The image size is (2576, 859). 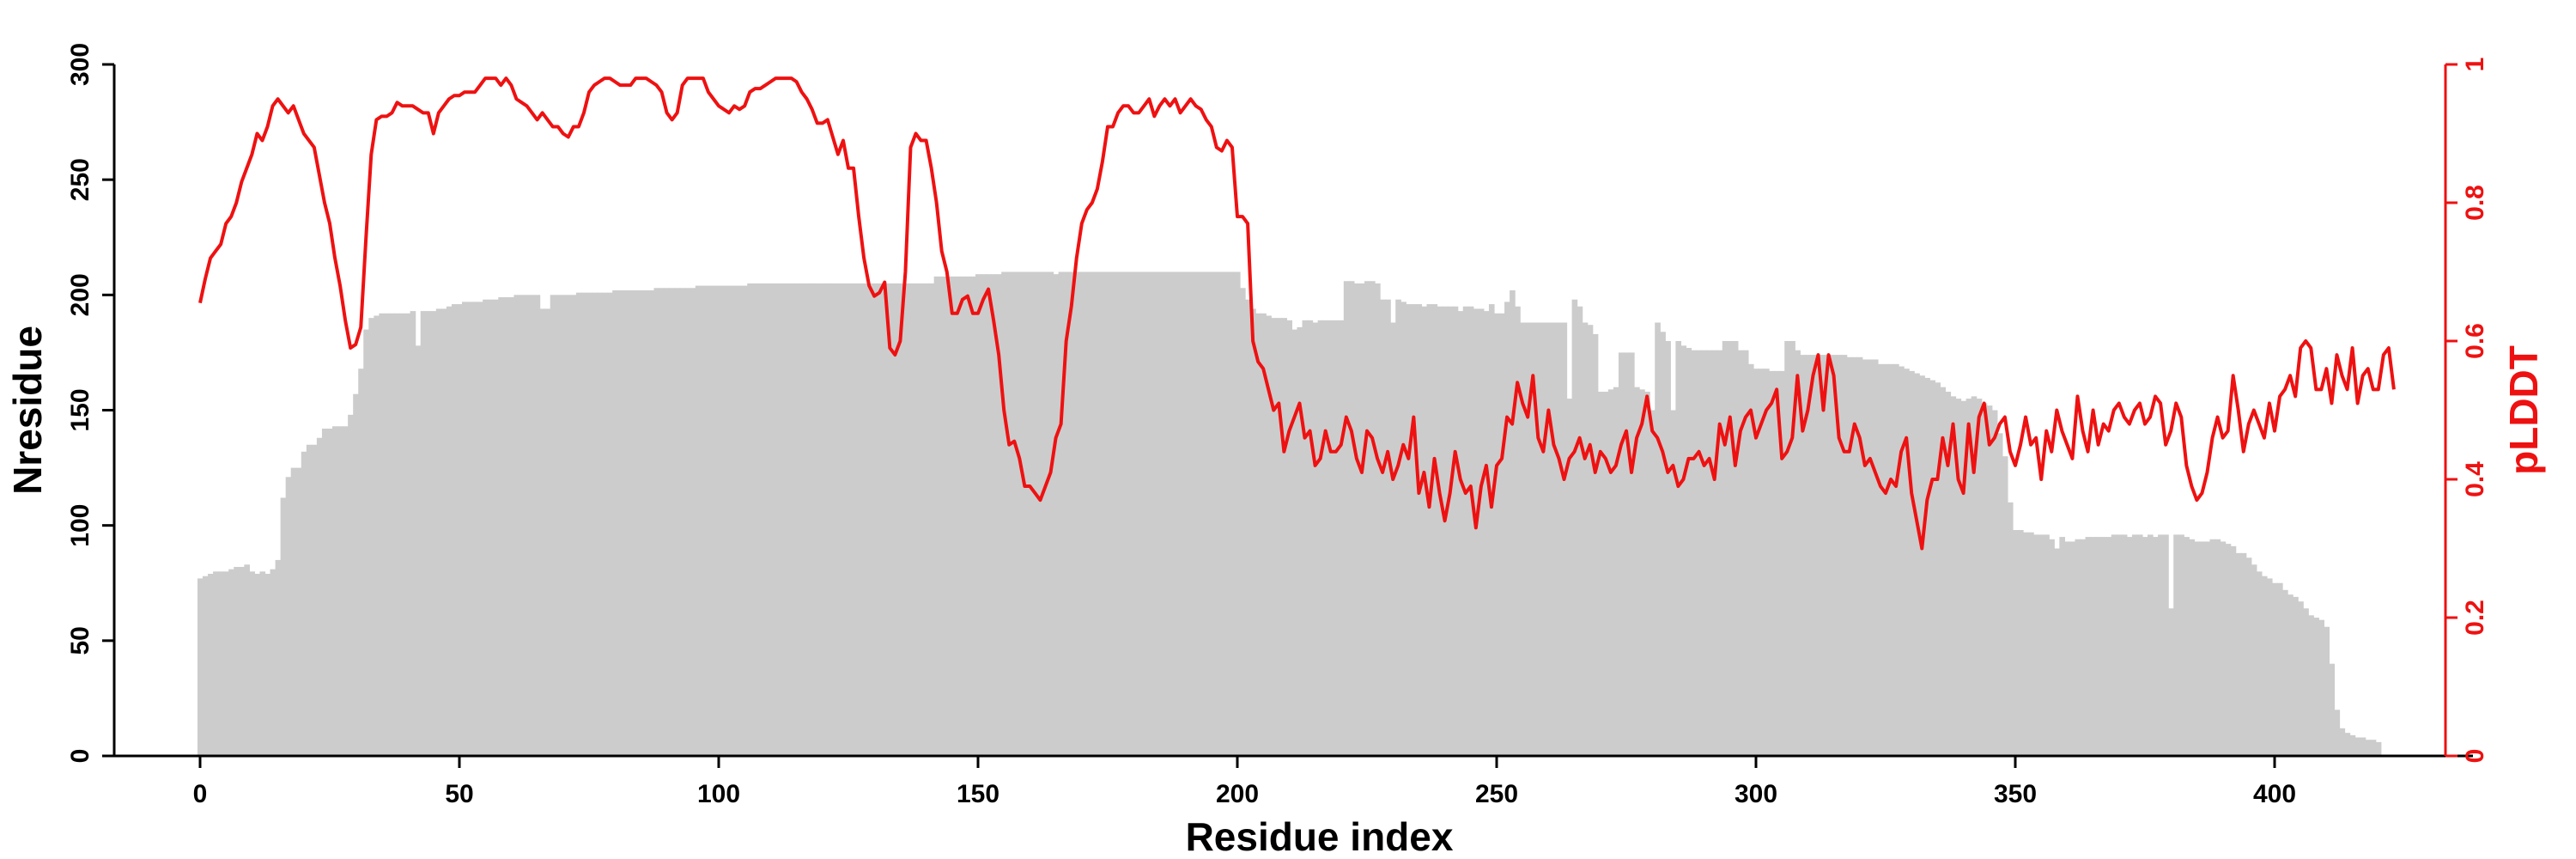 I want to click on y2-tick-label: 1, so click(x=2475, y=65).